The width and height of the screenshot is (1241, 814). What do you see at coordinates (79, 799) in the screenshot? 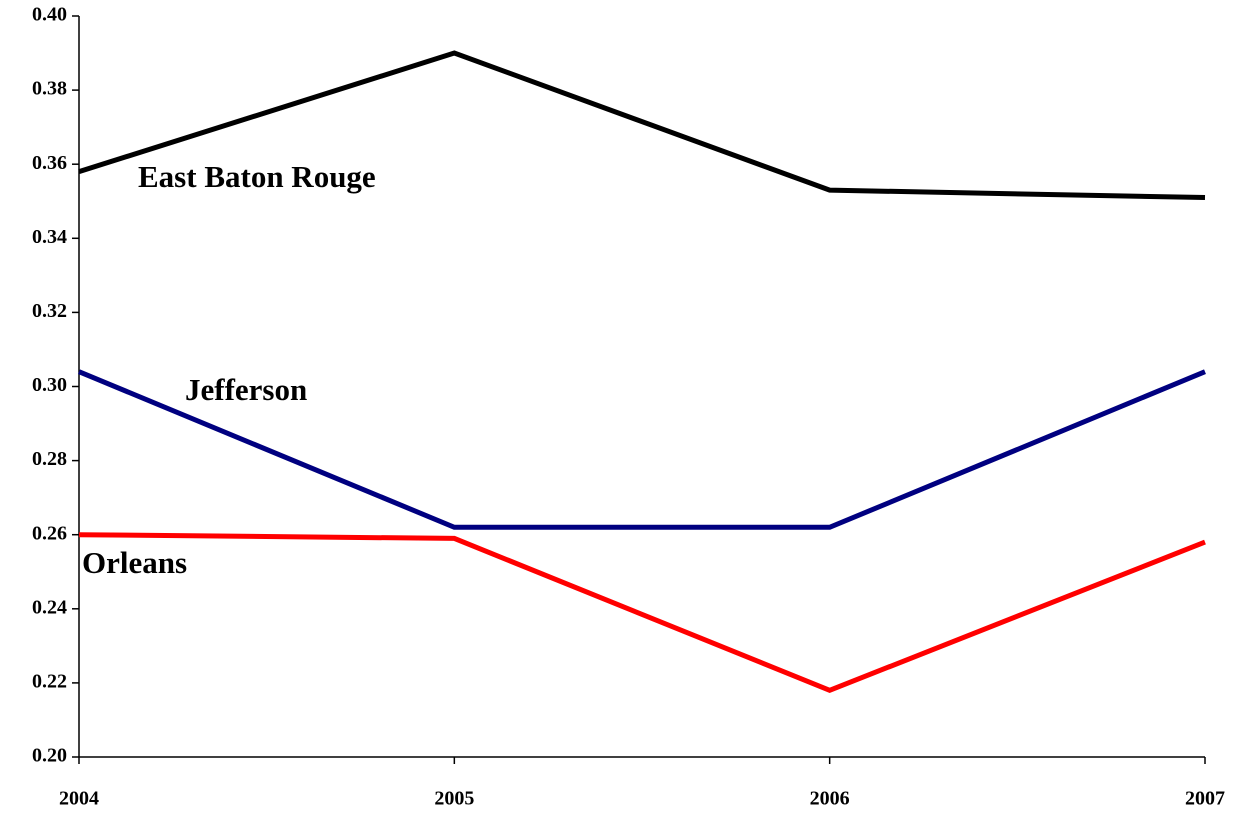
I see `x-tick-label: 2004` at bounding box center [79, 799].